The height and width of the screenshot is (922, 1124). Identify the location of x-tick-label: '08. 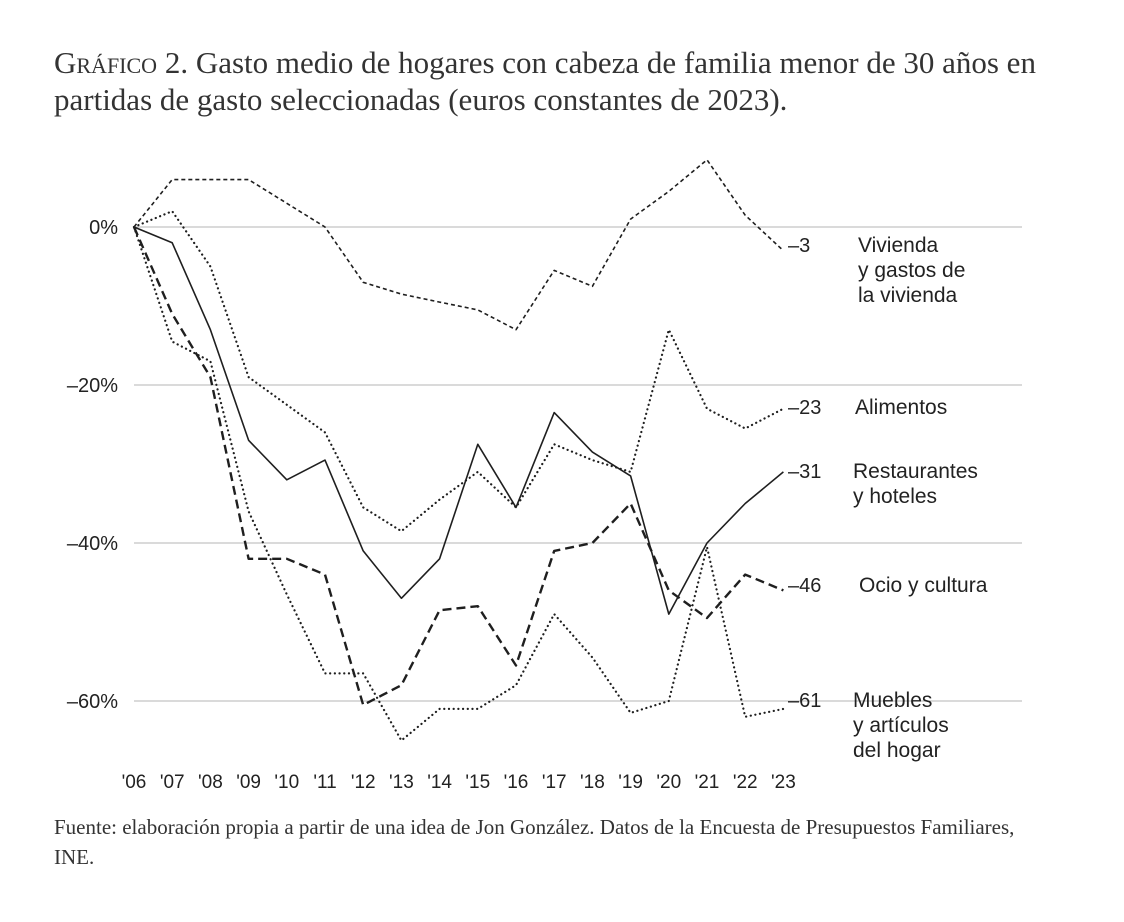
(210, 782).